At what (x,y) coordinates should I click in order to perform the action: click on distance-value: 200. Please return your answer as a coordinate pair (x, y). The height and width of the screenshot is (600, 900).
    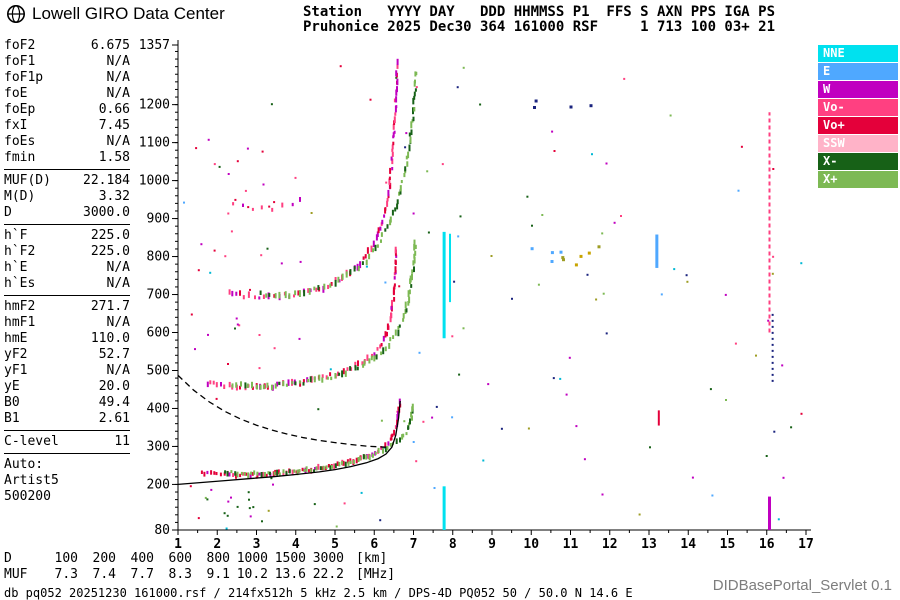
    Looking at the image, I should click on (104, 558).